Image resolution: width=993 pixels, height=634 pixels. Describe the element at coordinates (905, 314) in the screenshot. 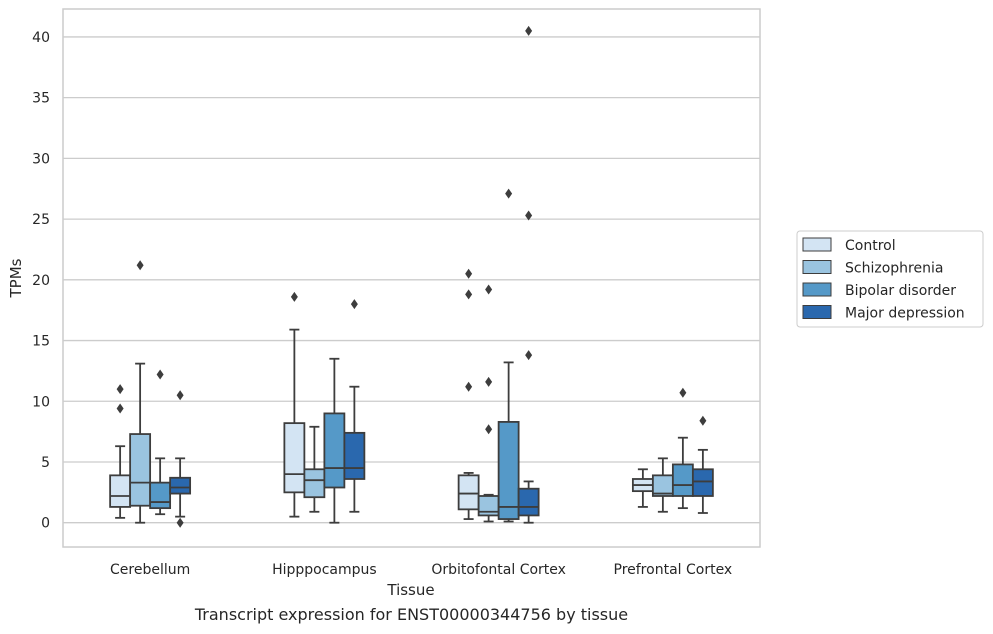

I see `legend-label: Major depression` at that location.